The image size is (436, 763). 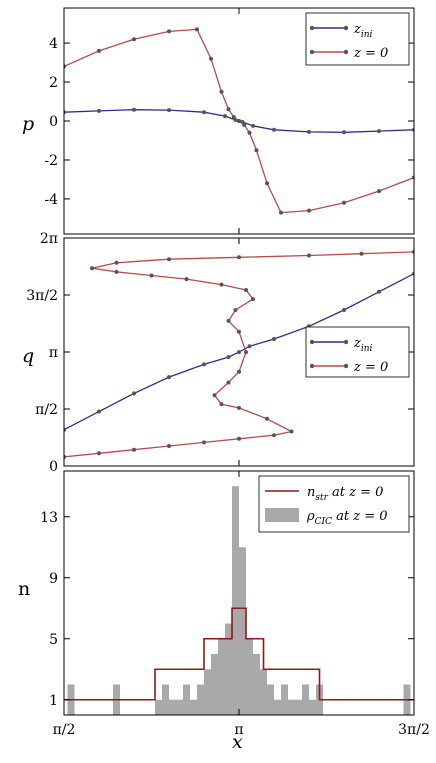 What do you see at coordinates (28, 124) in the screenshot?
I see `y-axis-label-top: p` at bounding box center [28, 124].